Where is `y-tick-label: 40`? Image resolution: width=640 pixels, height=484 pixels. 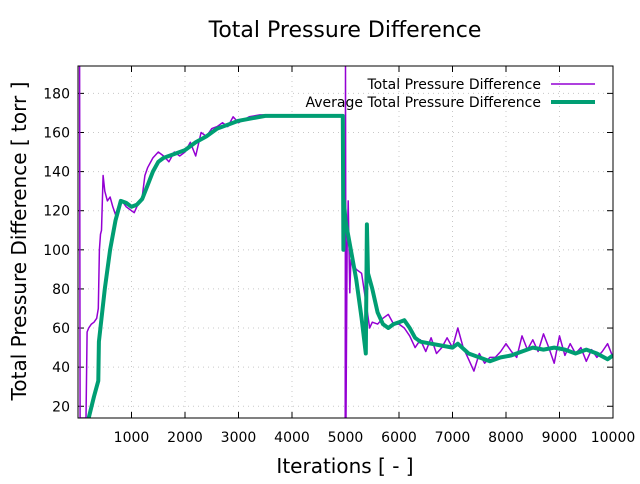
y-tick-label: 40 is located at coordinates (61, 368).